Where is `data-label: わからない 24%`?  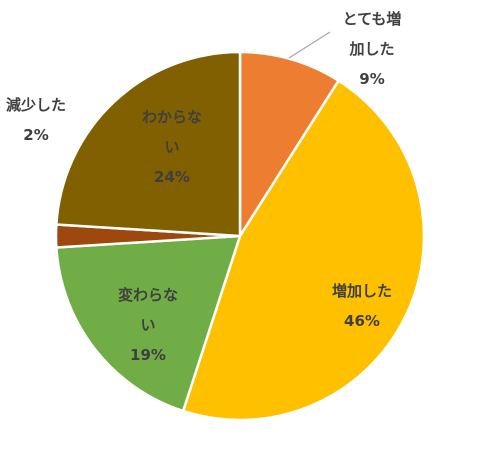 data-label: わからない 24% is located at coordinates (172, 147).